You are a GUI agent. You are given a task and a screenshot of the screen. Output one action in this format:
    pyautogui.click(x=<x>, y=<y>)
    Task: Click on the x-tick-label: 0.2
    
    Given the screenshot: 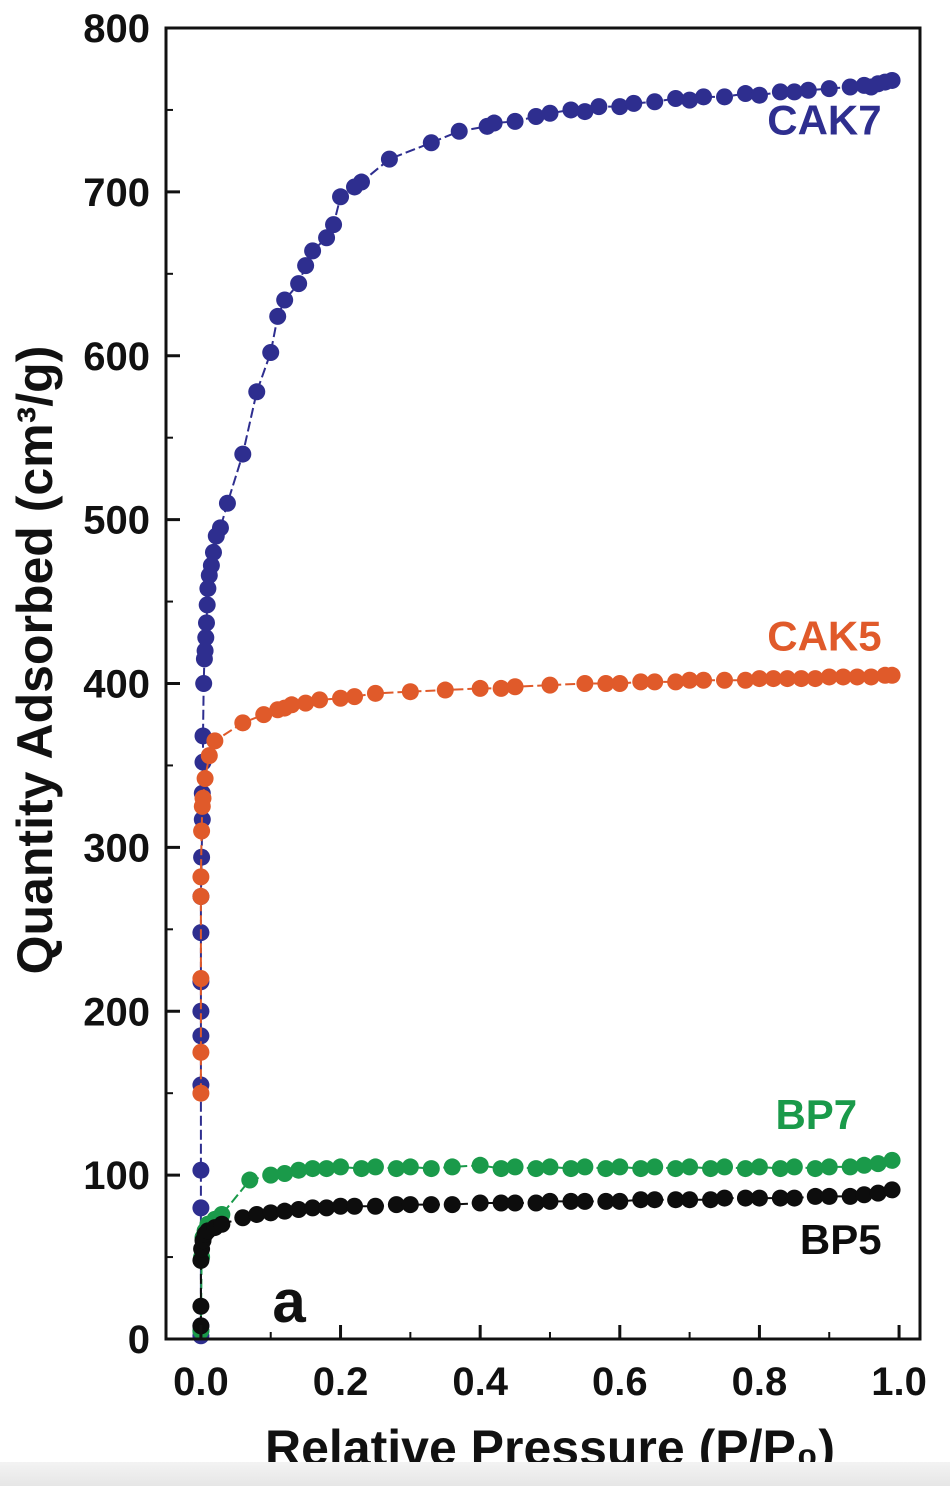 What is the action you would take?
    pyautogui.click(x=341, y=1382)
    